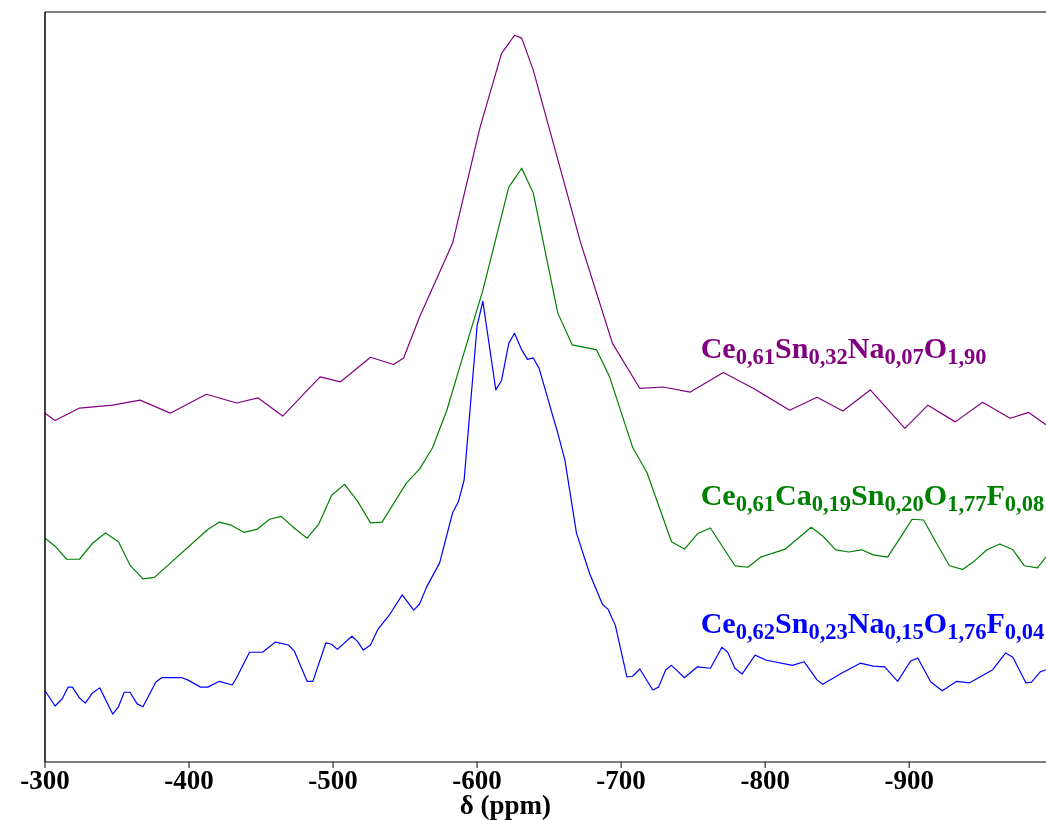  I want to click on x-tick-label: -700, so click(621, 780).